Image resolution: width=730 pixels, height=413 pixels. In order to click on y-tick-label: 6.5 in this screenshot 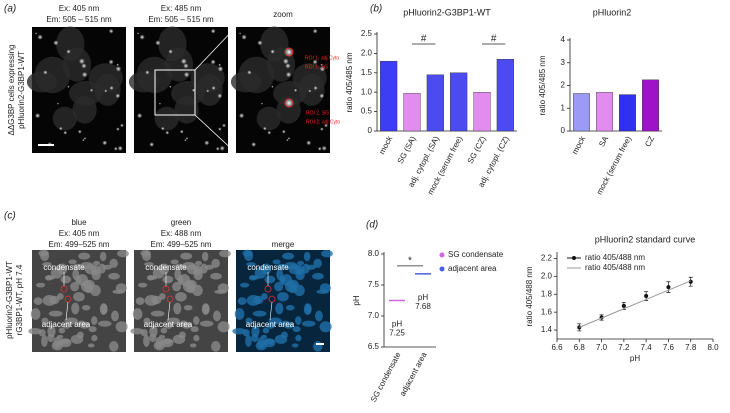, I will do `click(374, 346)`.